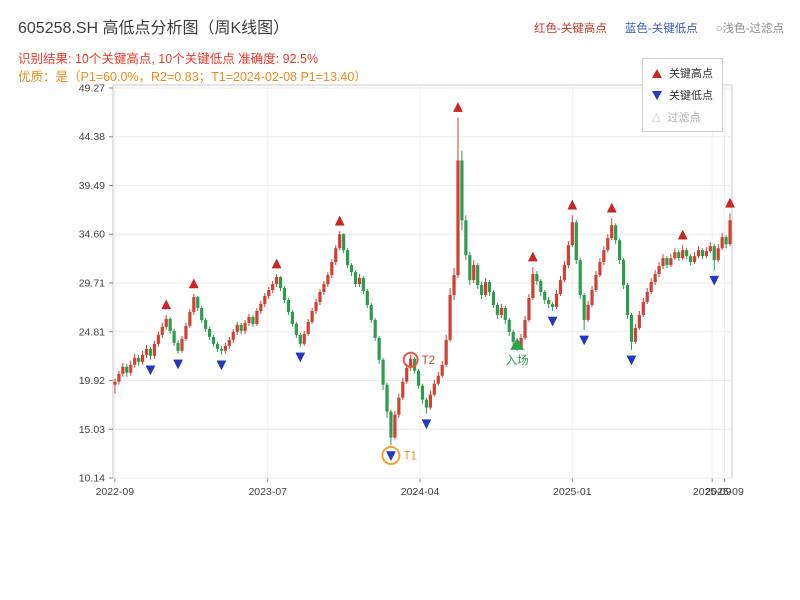 The width and height of the screenshot is (800, 600). I want to click on y-tick-label: 29.71, so click(92, 283).